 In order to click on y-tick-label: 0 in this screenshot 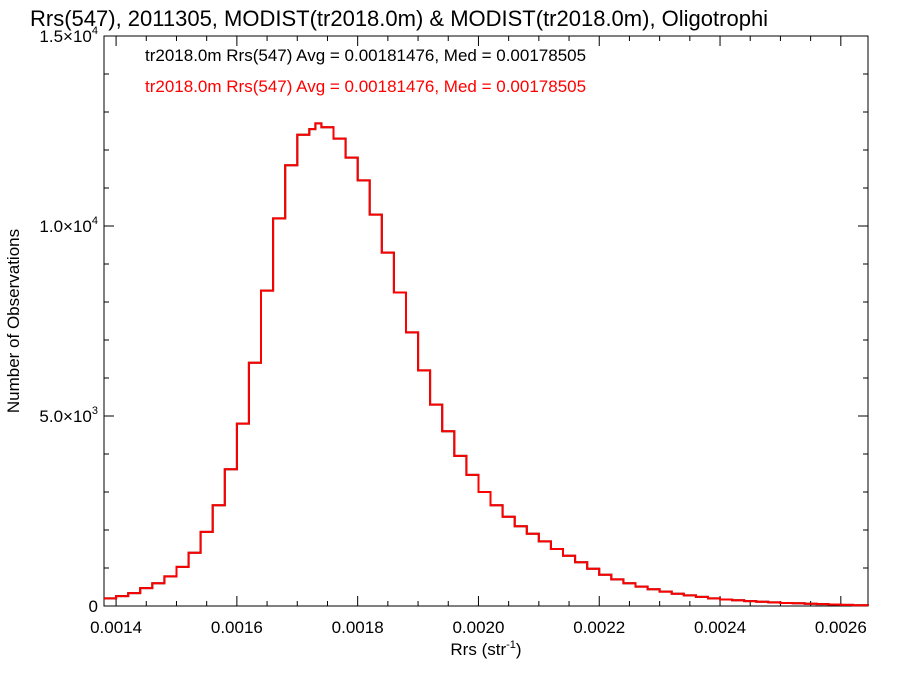, I will do `click(93, 606)`.